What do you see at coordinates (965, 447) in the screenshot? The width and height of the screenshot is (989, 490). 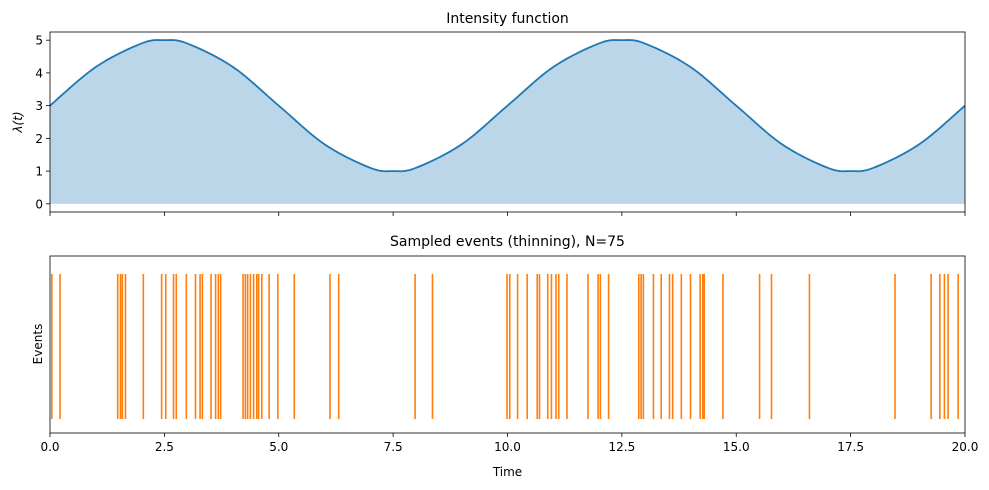 I see `x-tick-label: 20.0` at bounding box center [965, 447].